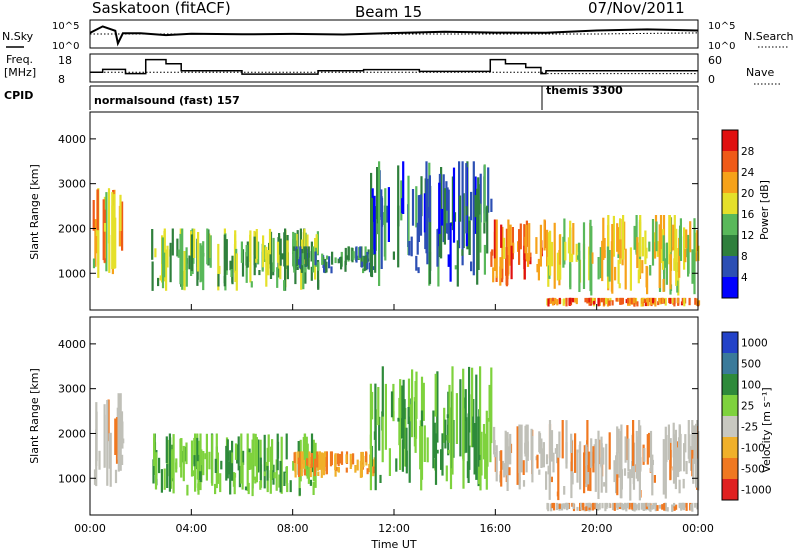 Image resolution: width=800 pixels, height=554 pixels. Describe the element at coordinates (351, 97) in the screenshot. I see `cpid-strip: CPID normalsound (fast) 157 themis 3300` at that location.